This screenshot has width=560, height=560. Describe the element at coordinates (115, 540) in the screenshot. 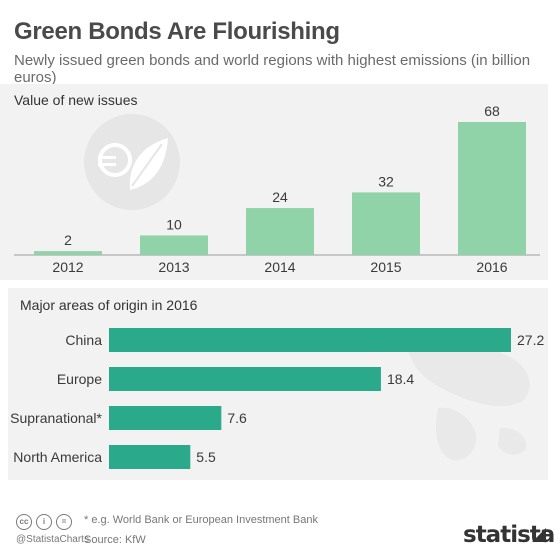

I see `source-note: Source: KfW` at that location.